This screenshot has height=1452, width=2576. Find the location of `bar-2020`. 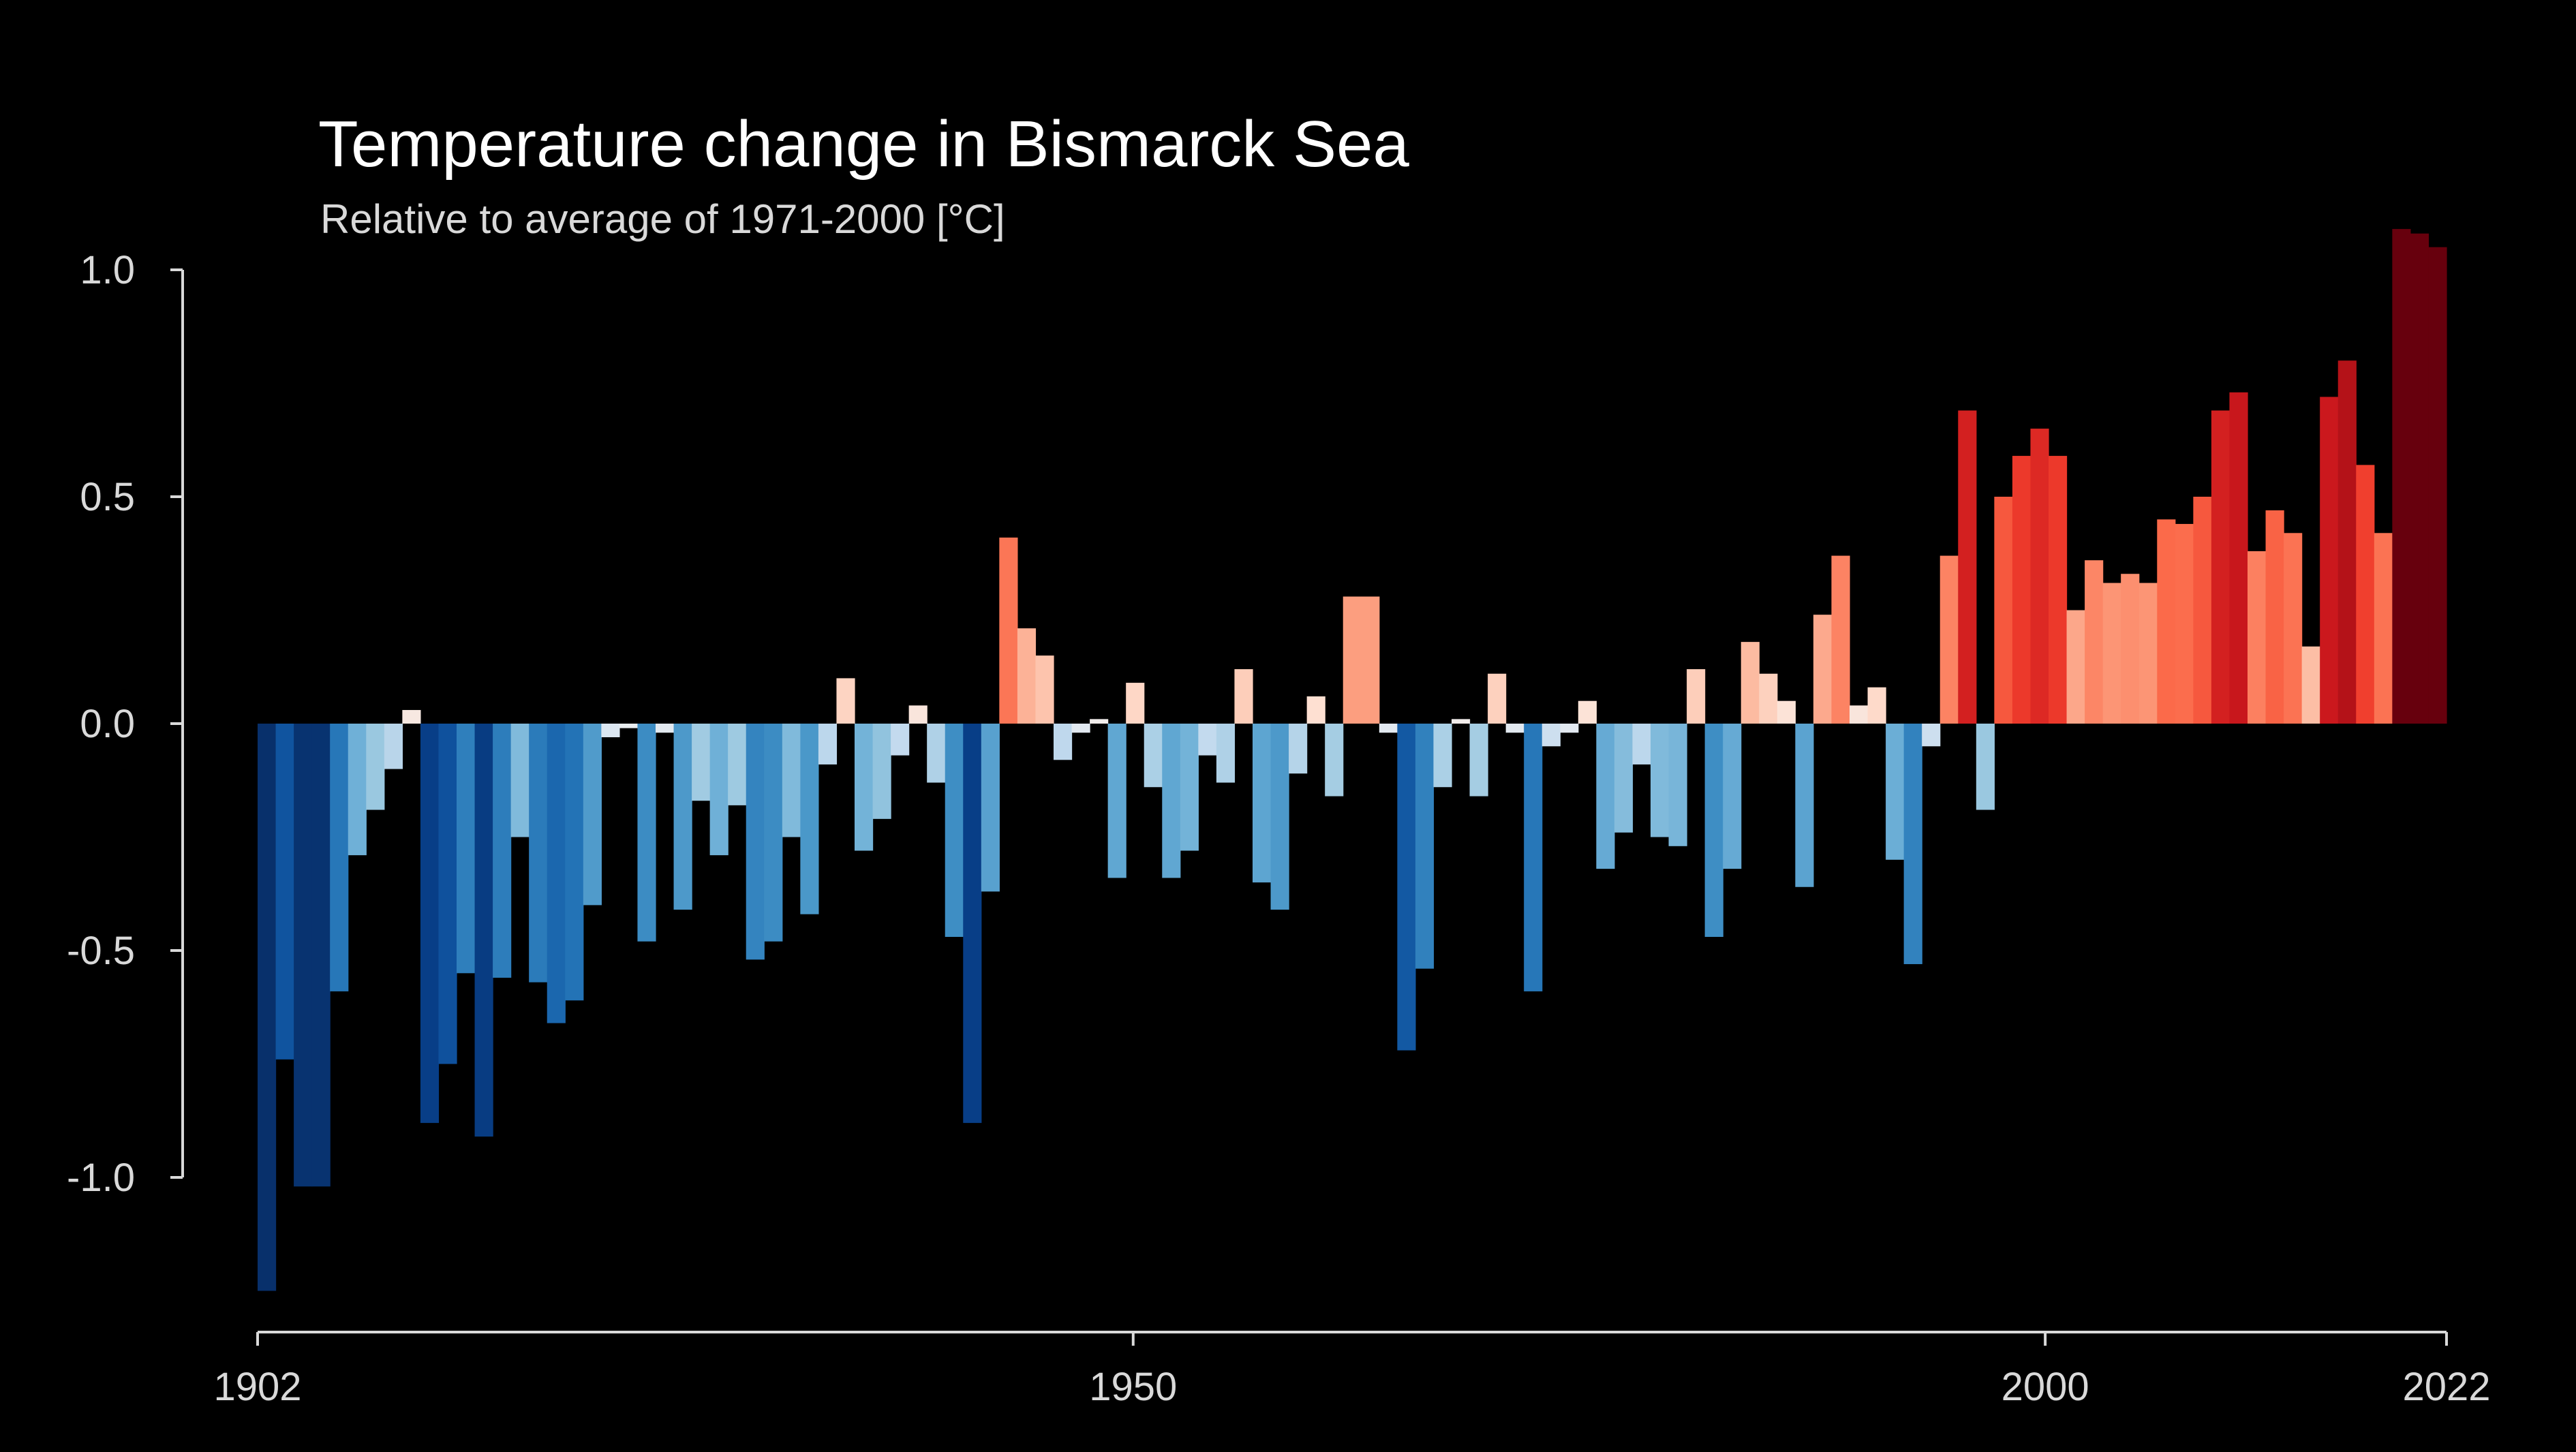

bar-2020 is located at coordinates (2401, 476).